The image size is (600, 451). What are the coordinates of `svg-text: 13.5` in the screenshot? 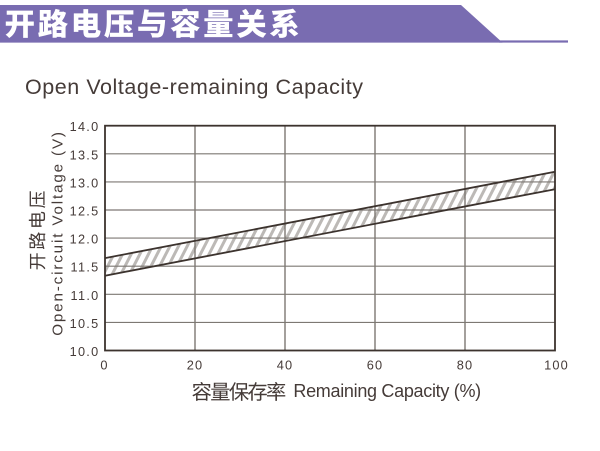 It's located at (85, 155).